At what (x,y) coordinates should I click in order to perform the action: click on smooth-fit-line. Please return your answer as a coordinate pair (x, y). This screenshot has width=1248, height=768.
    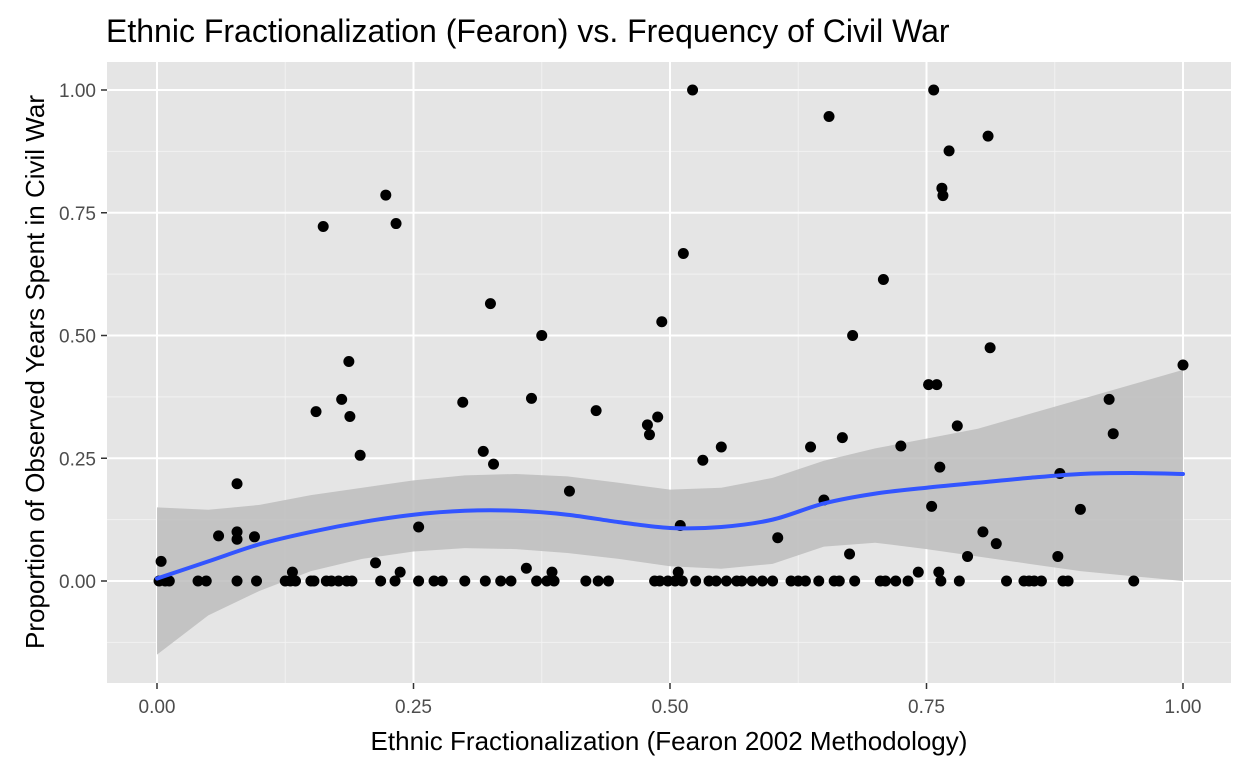
    Looking at the image, I should click on (670, 525).